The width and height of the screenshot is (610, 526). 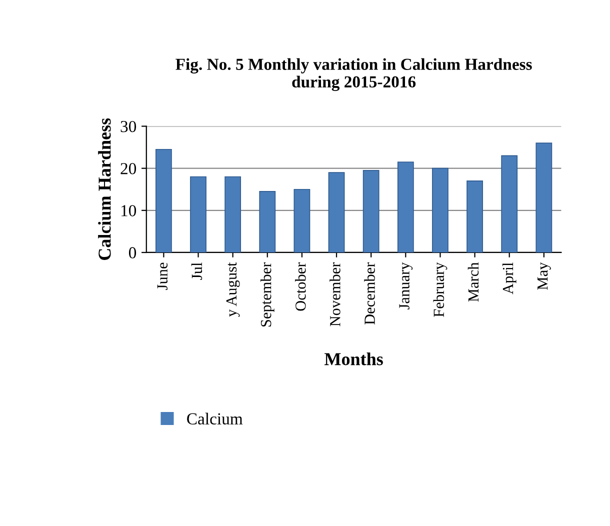 I want to click on y-tick-label: 30, so click(x=128, y=126).